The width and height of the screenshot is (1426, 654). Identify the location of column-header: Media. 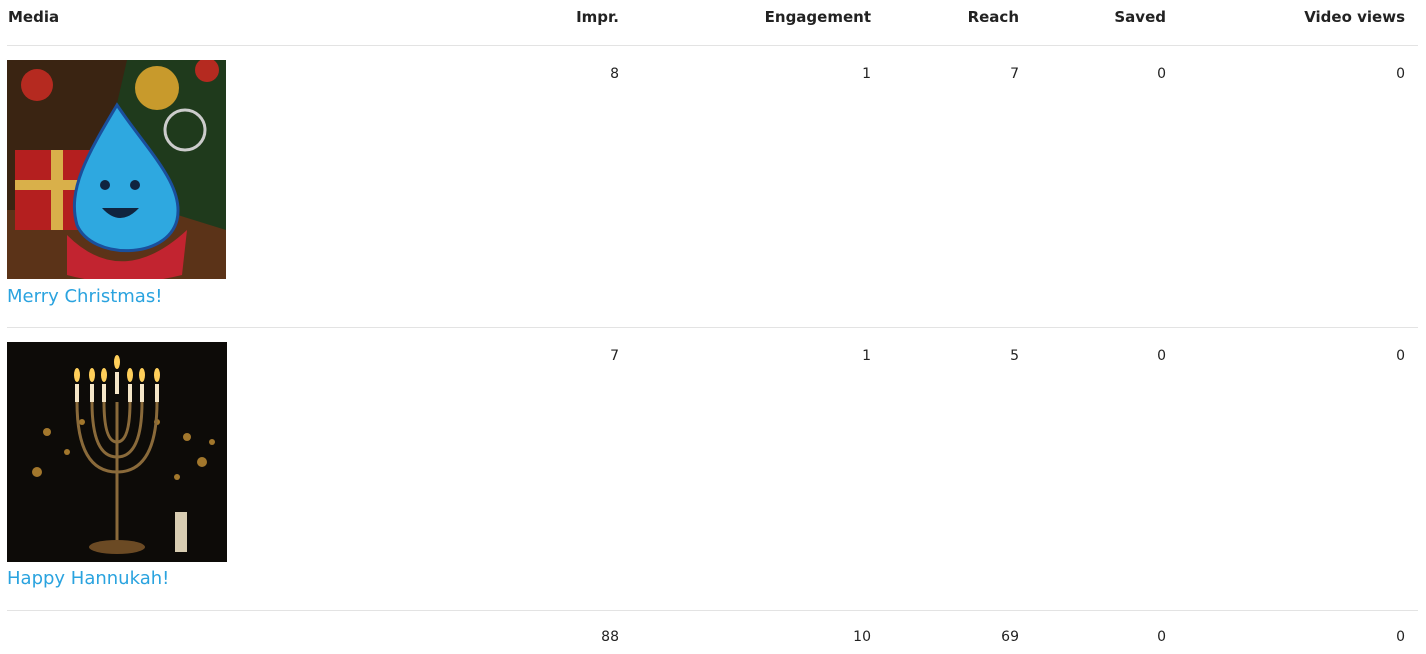
(34, 17).